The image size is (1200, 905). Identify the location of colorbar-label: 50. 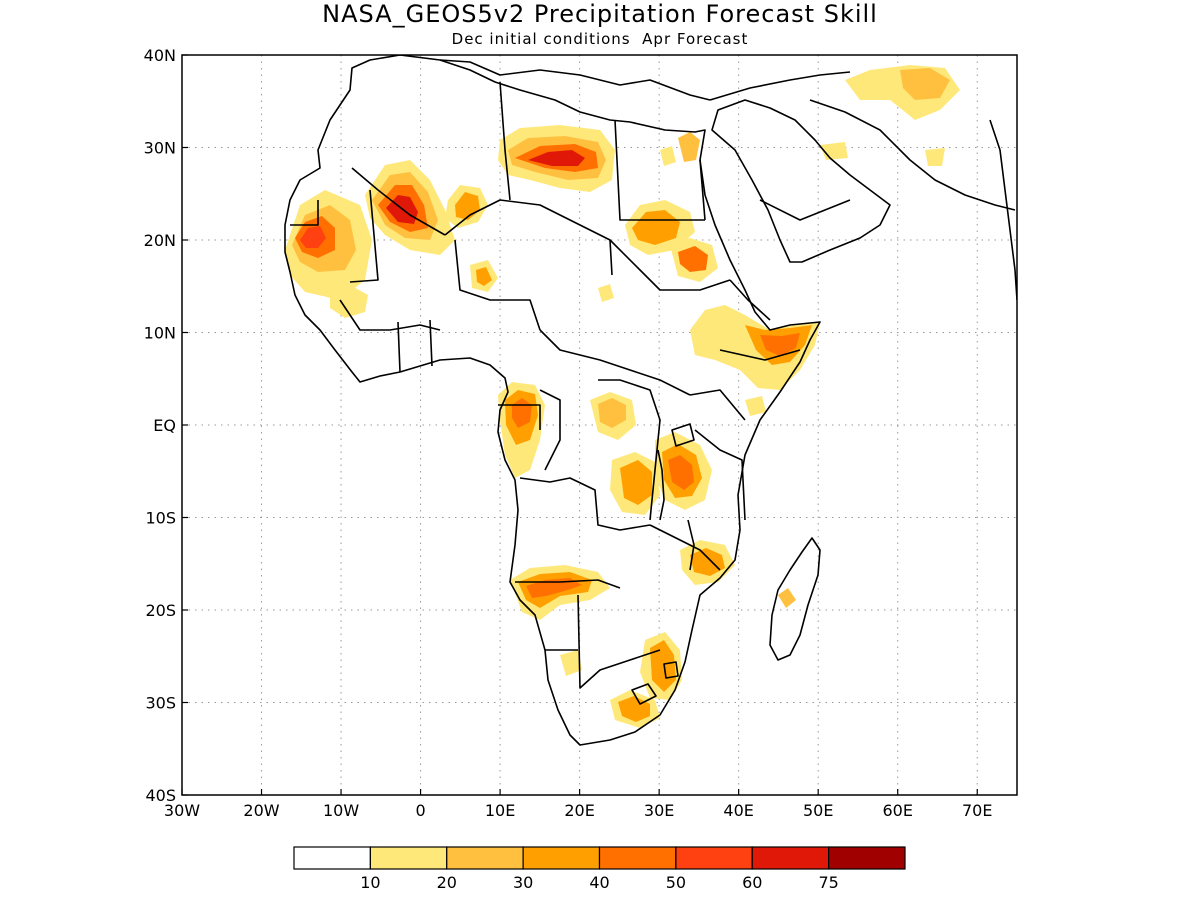
(676, 882).